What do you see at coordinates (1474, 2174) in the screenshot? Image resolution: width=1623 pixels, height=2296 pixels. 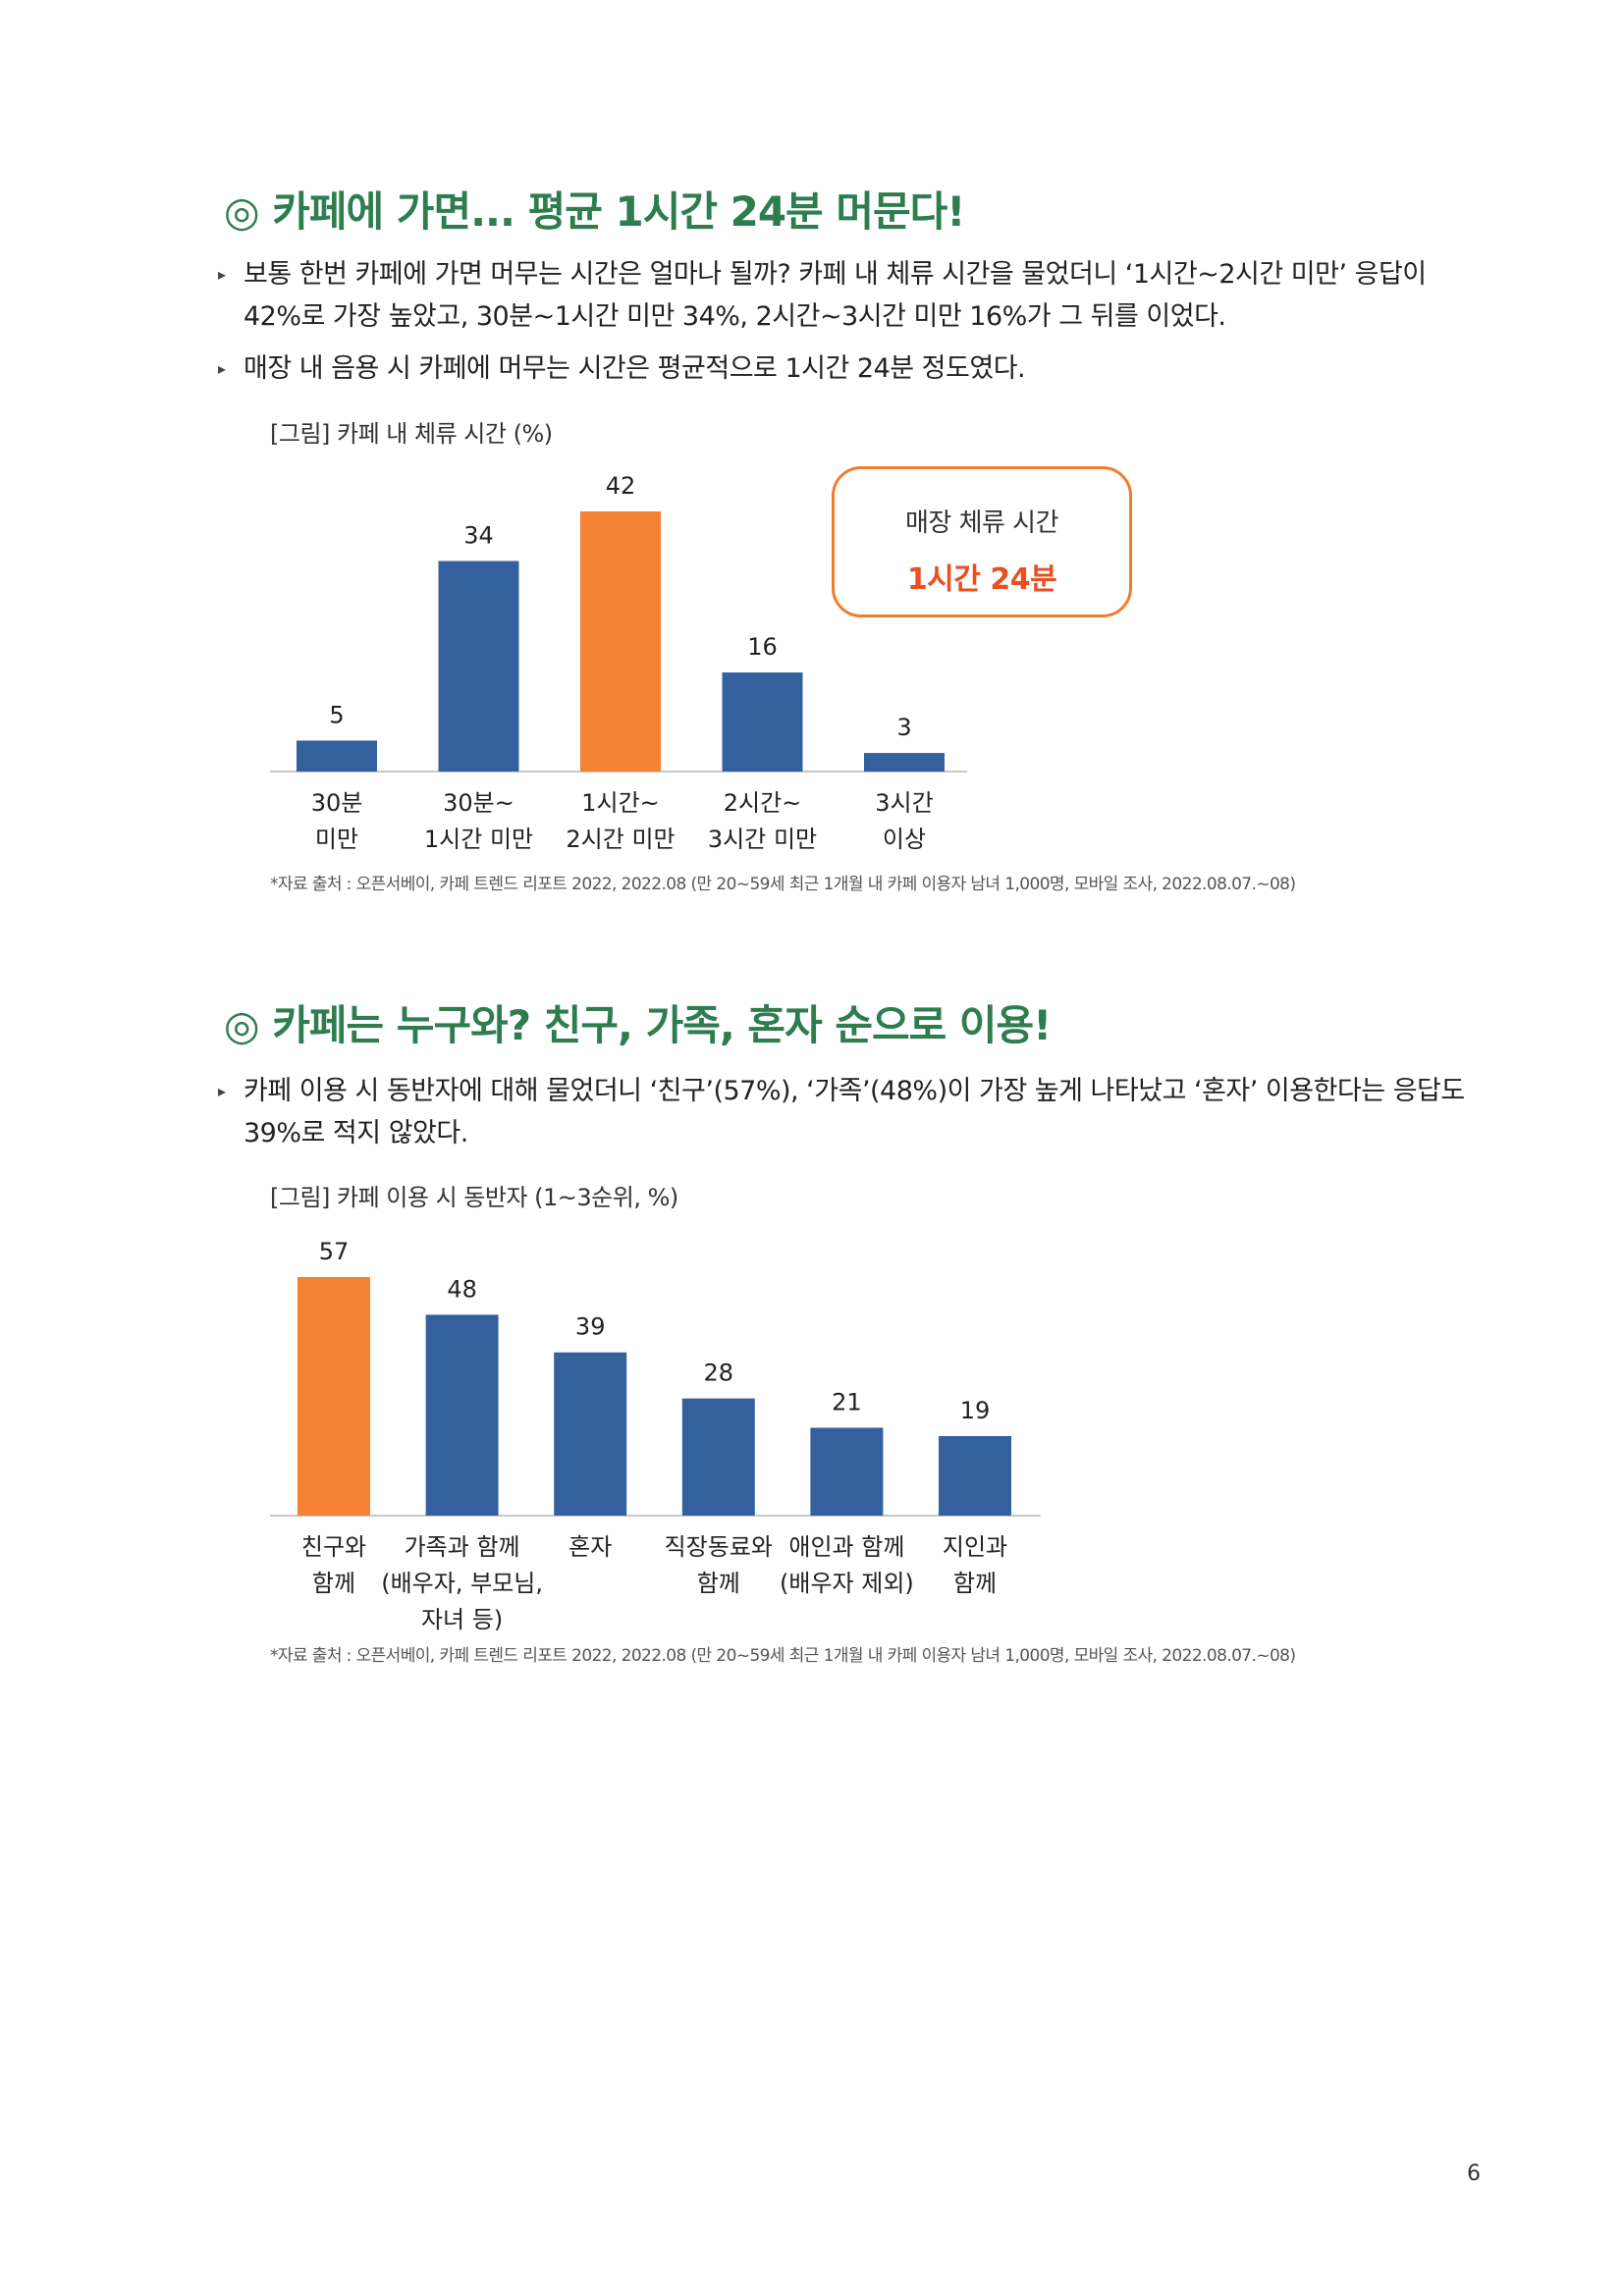 I see `page-number: 6` at bounding box center [1474, 2174].